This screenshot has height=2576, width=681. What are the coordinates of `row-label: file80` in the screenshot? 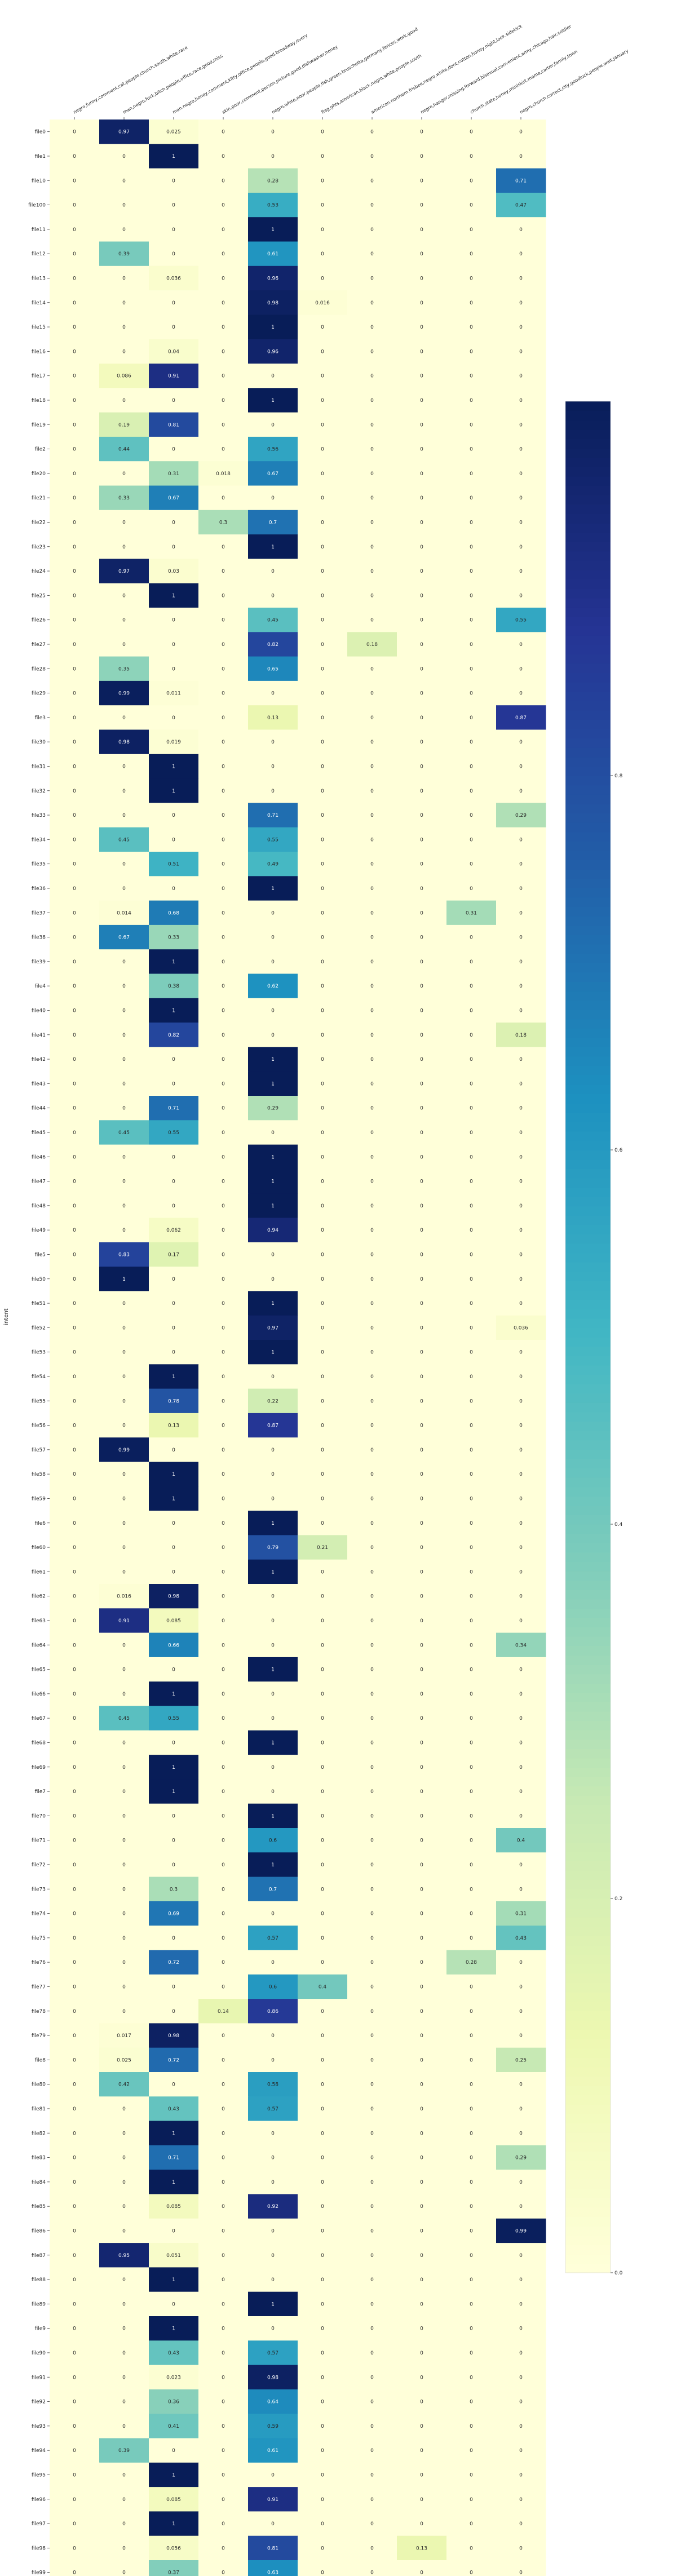 It's located at (39, 2085).